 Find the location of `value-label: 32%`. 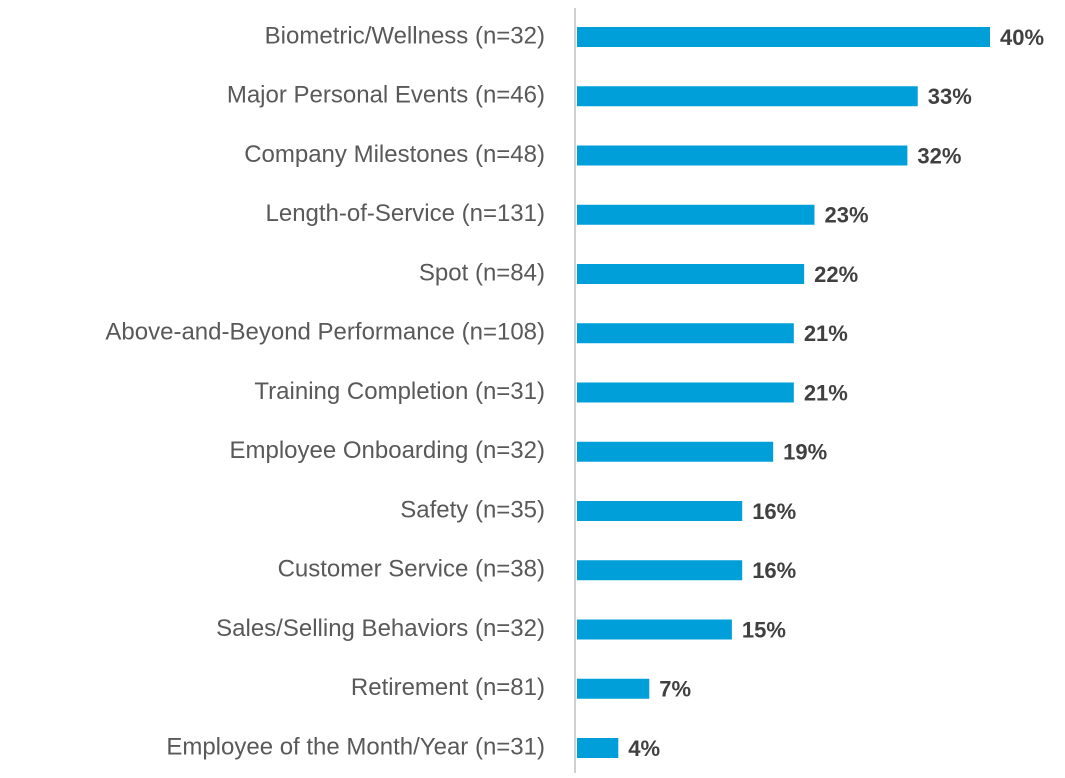

value-label: 32% is located at coordinates (939, 155).